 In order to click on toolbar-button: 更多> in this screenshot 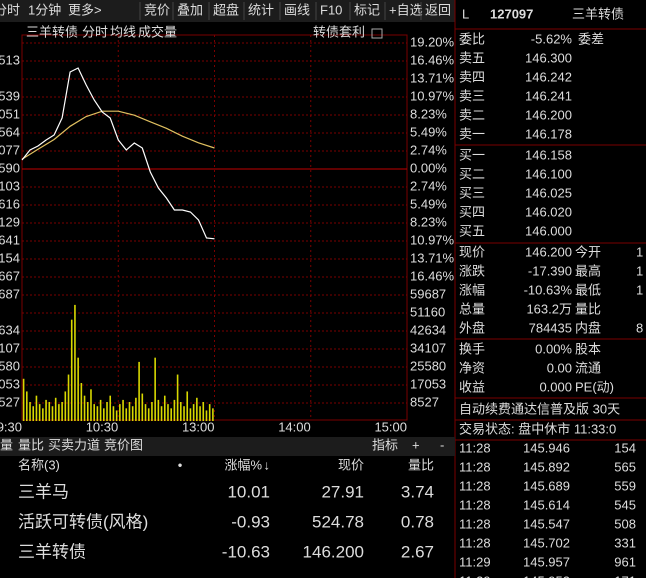, I will do `click(85, 9)`.